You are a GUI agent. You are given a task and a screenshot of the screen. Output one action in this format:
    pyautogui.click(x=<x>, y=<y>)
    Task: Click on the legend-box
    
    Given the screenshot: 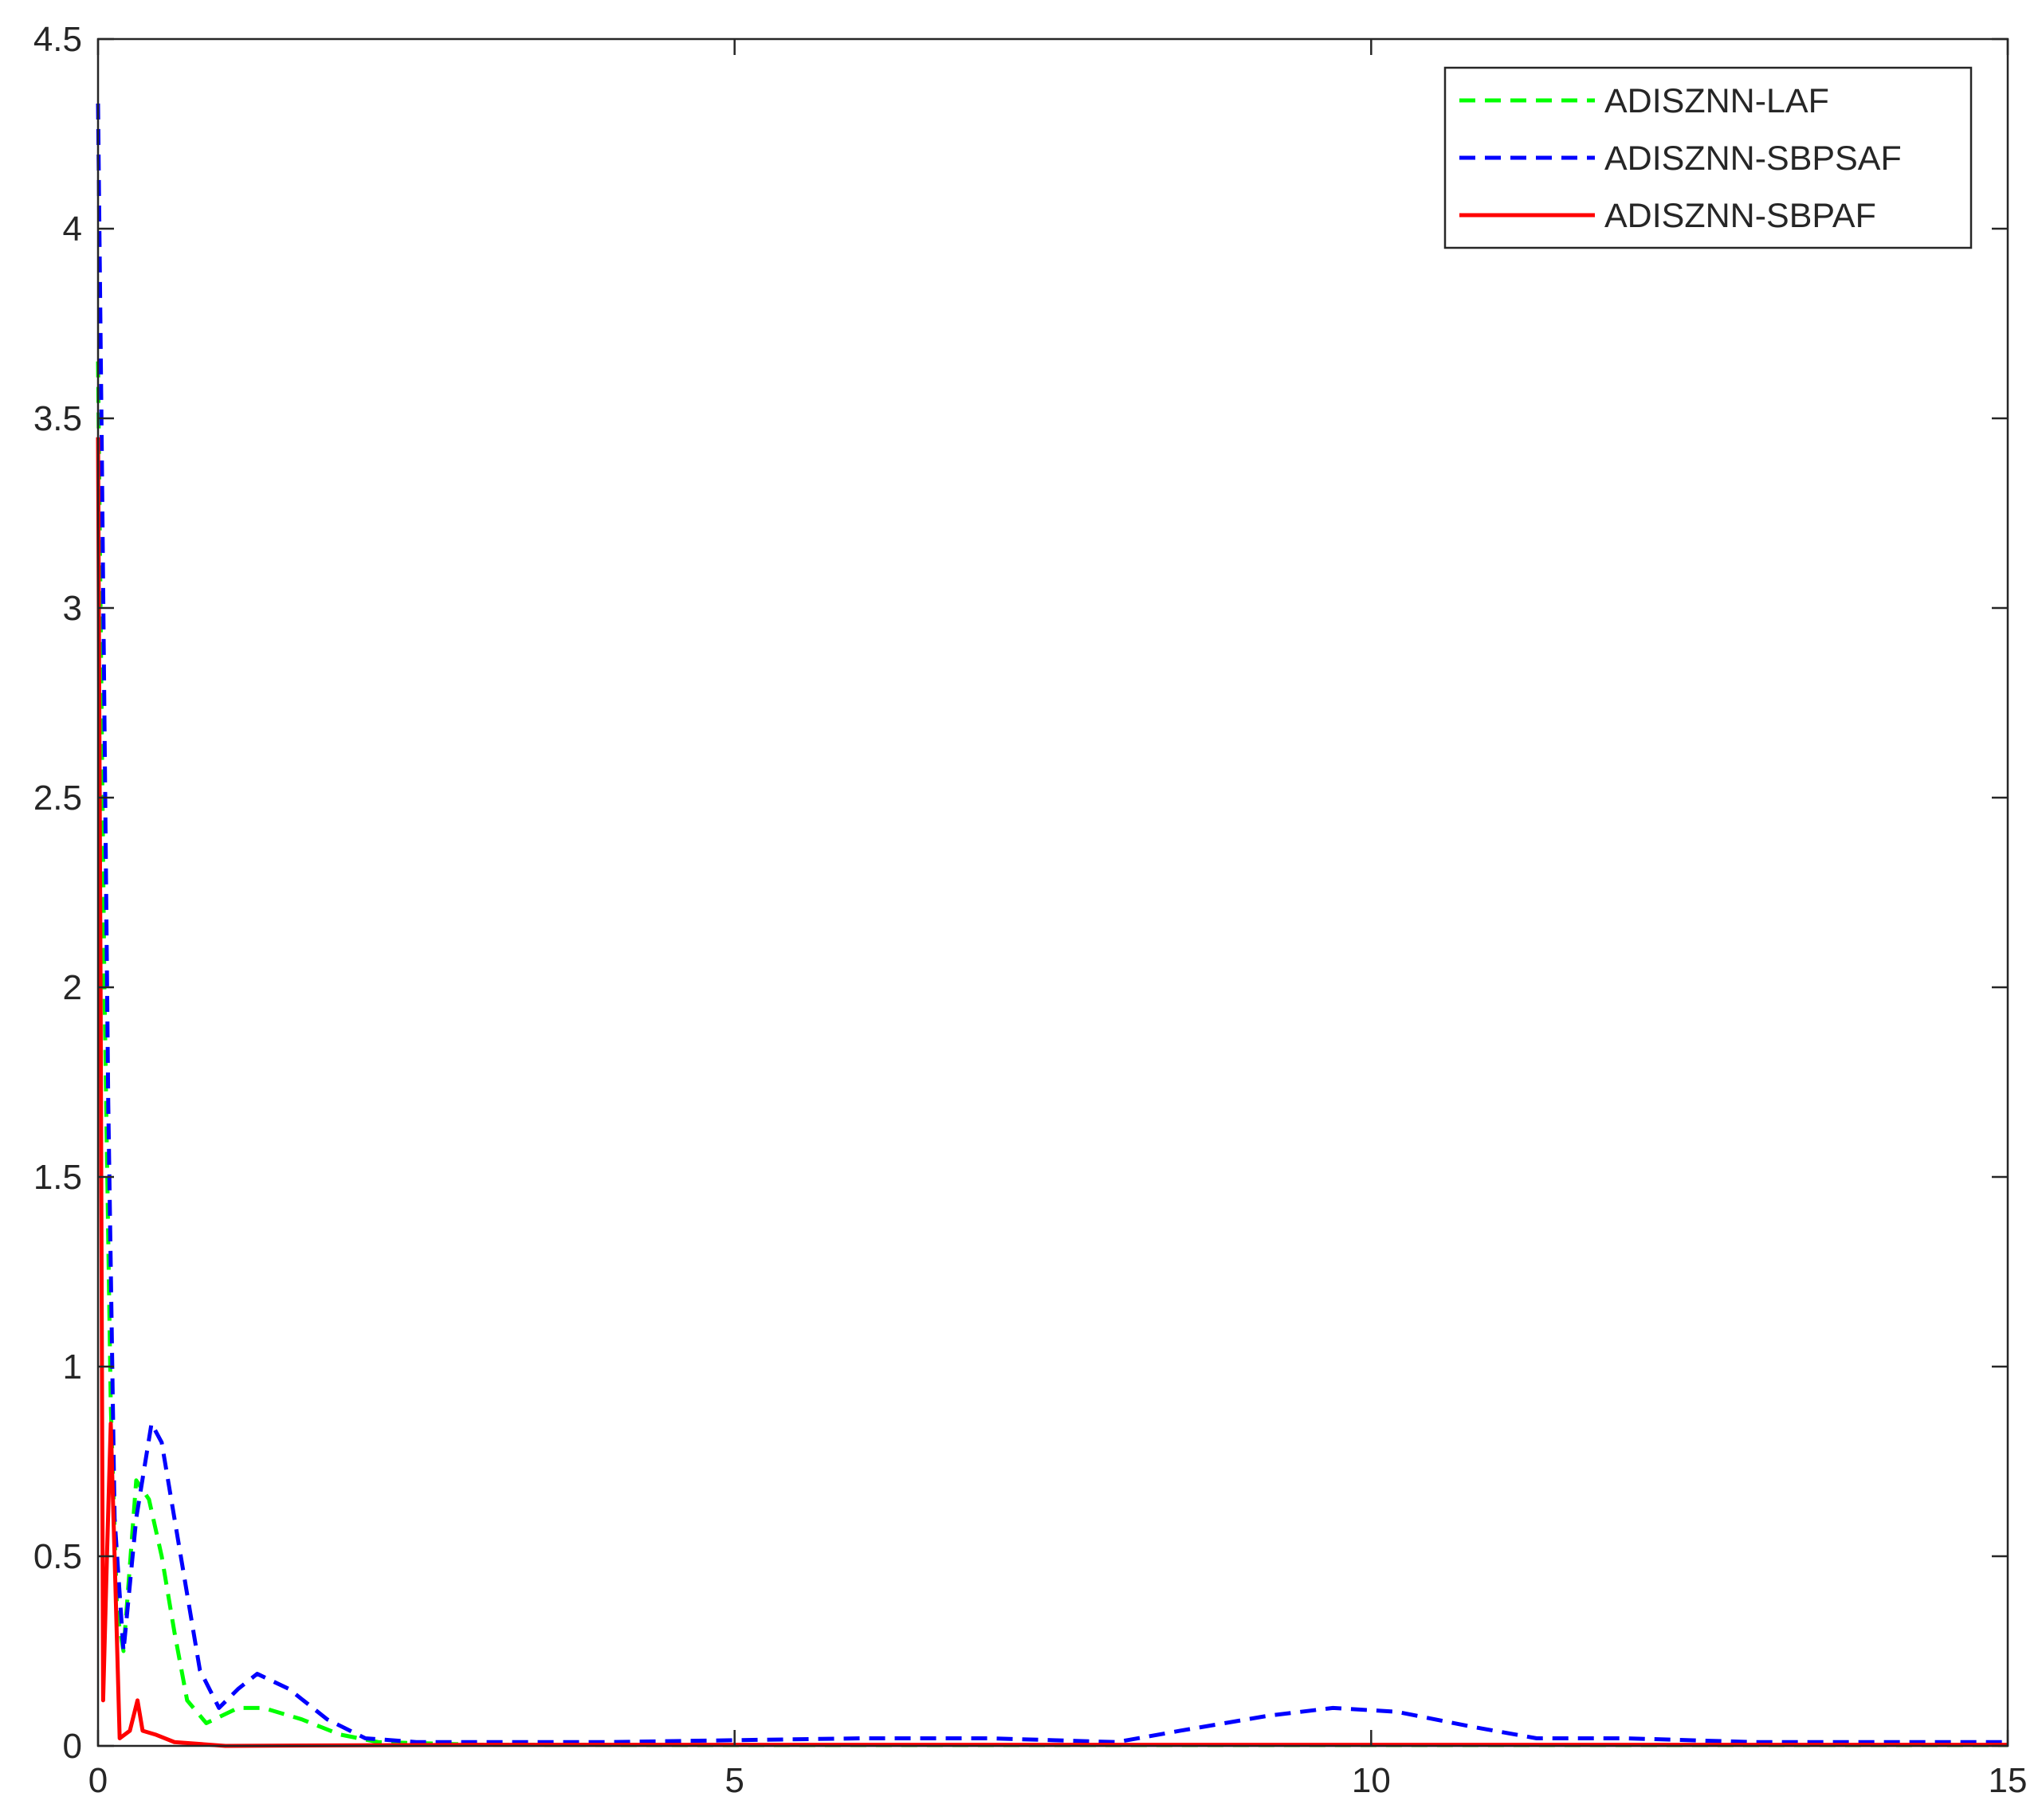 What is the action you would take?
    pyautogui.click(x=1708, y=157)
    